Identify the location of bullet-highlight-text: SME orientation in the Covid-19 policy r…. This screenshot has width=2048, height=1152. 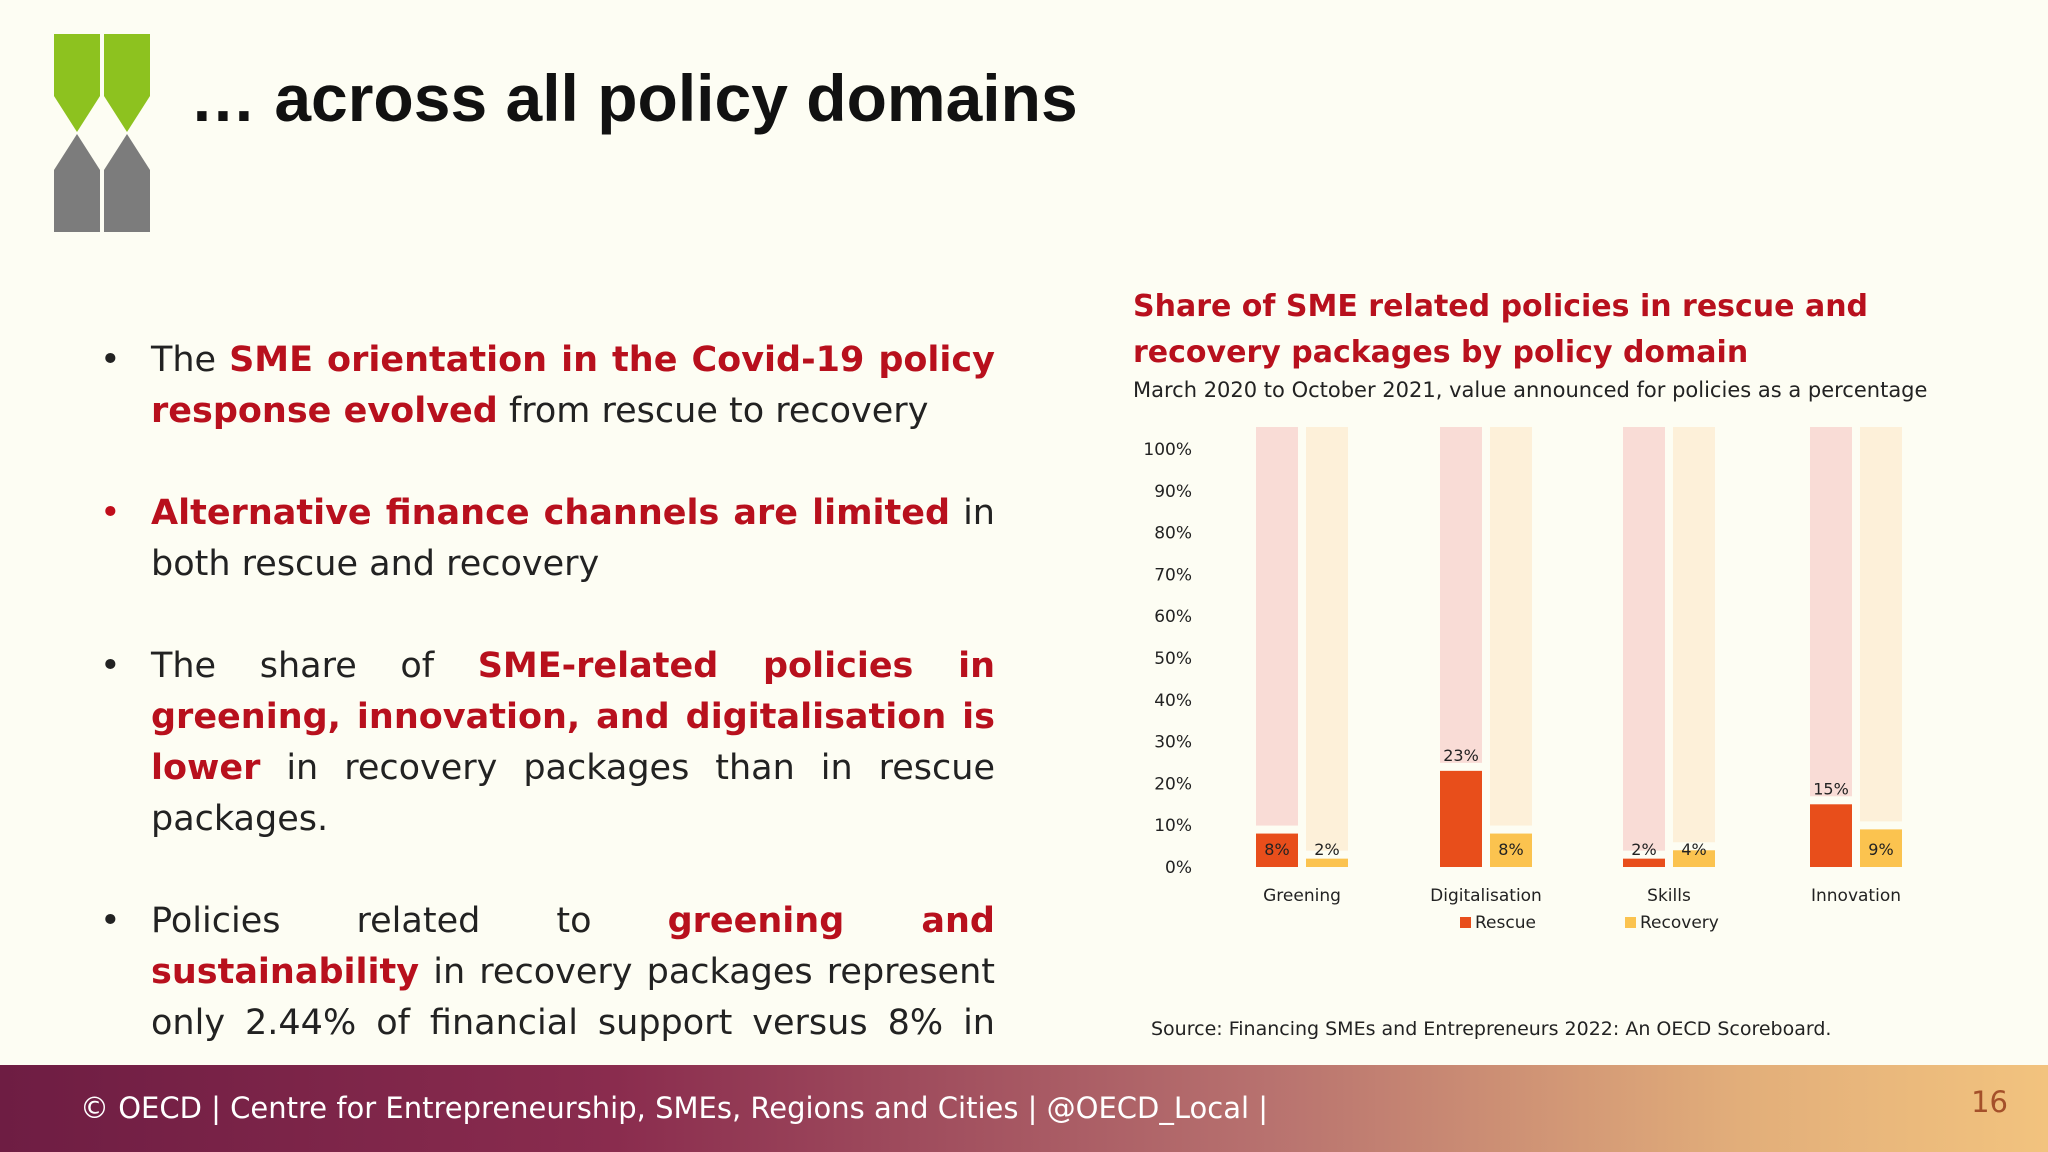
(573, 385).